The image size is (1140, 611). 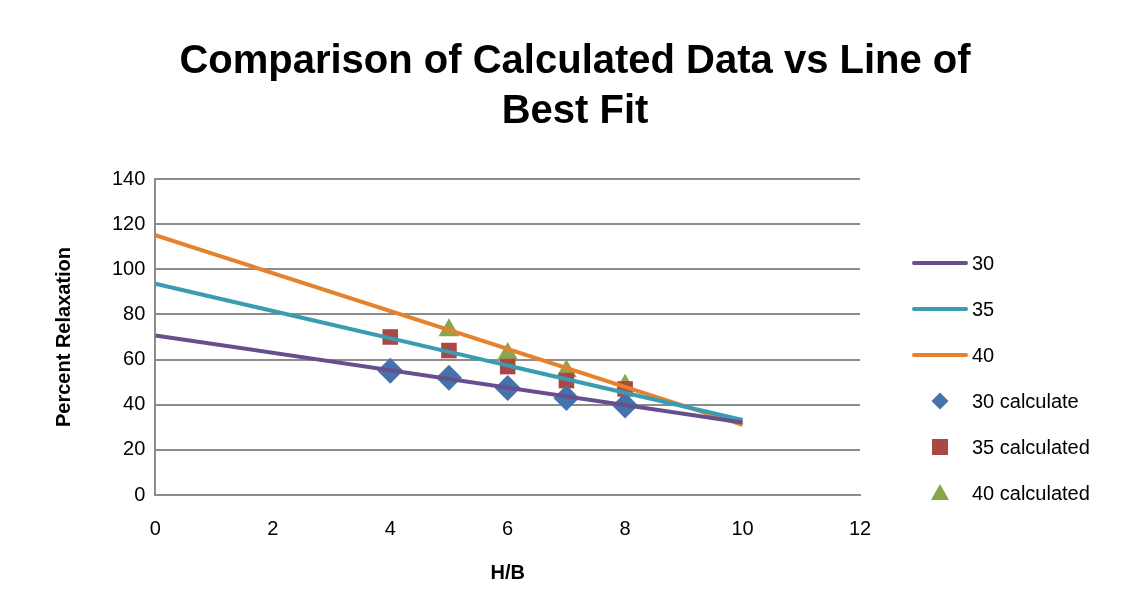 What do you see at coordinates (62, 337) in the screenshot?
I see `y-axis-title: Percent Relaxation` at bounding box center [62, 337].